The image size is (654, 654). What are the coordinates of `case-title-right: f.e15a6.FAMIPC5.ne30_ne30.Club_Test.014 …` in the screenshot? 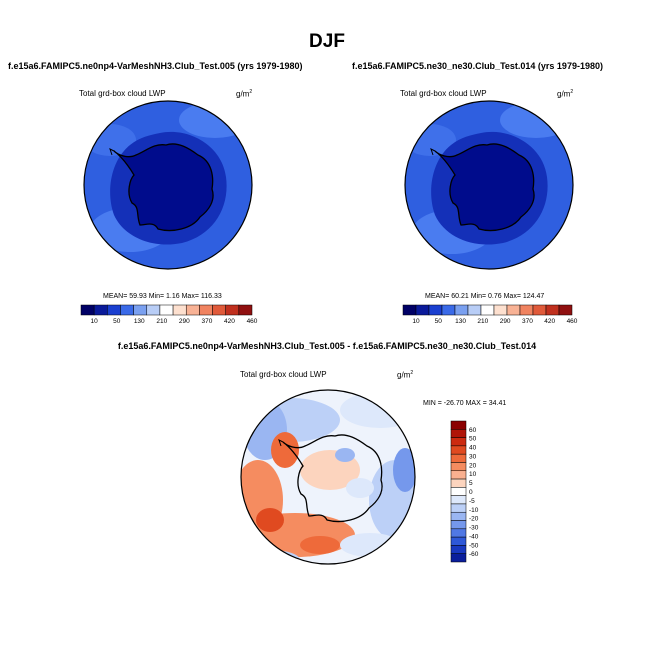 It's located at (477, 66).